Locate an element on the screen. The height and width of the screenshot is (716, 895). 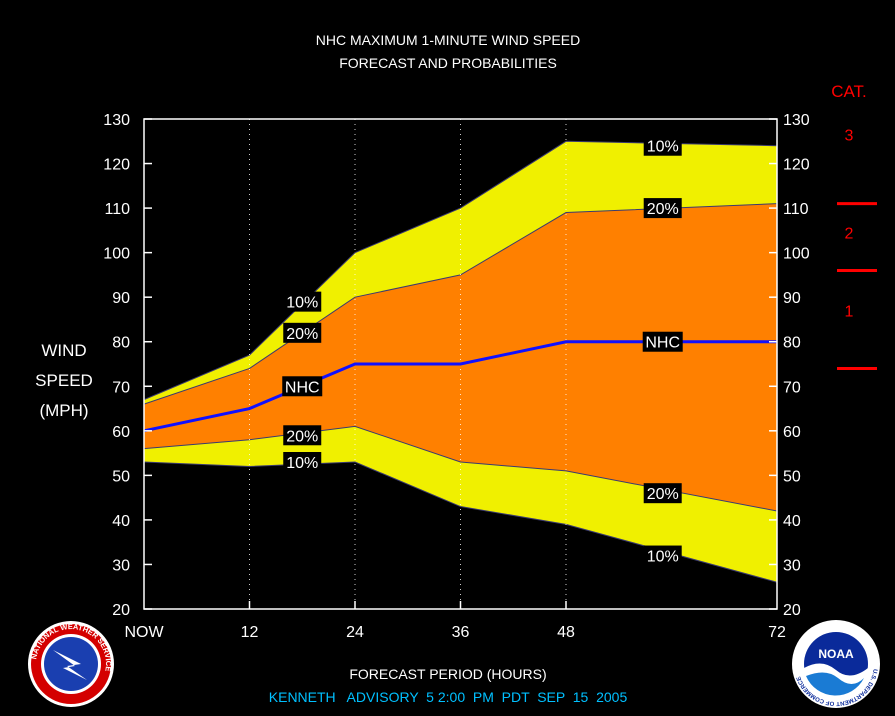
y-tick-label-right: 60 is located at coordinates (792, 432).